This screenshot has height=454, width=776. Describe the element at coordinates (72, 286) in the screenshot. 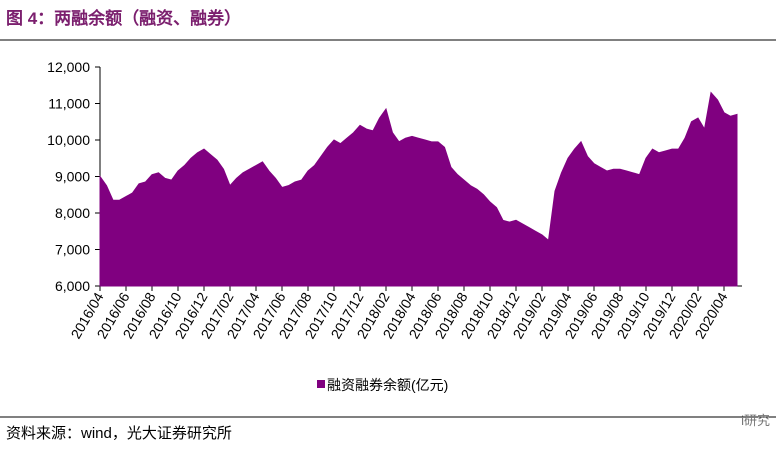

I see `y-tick-label: 6,000` at that location.